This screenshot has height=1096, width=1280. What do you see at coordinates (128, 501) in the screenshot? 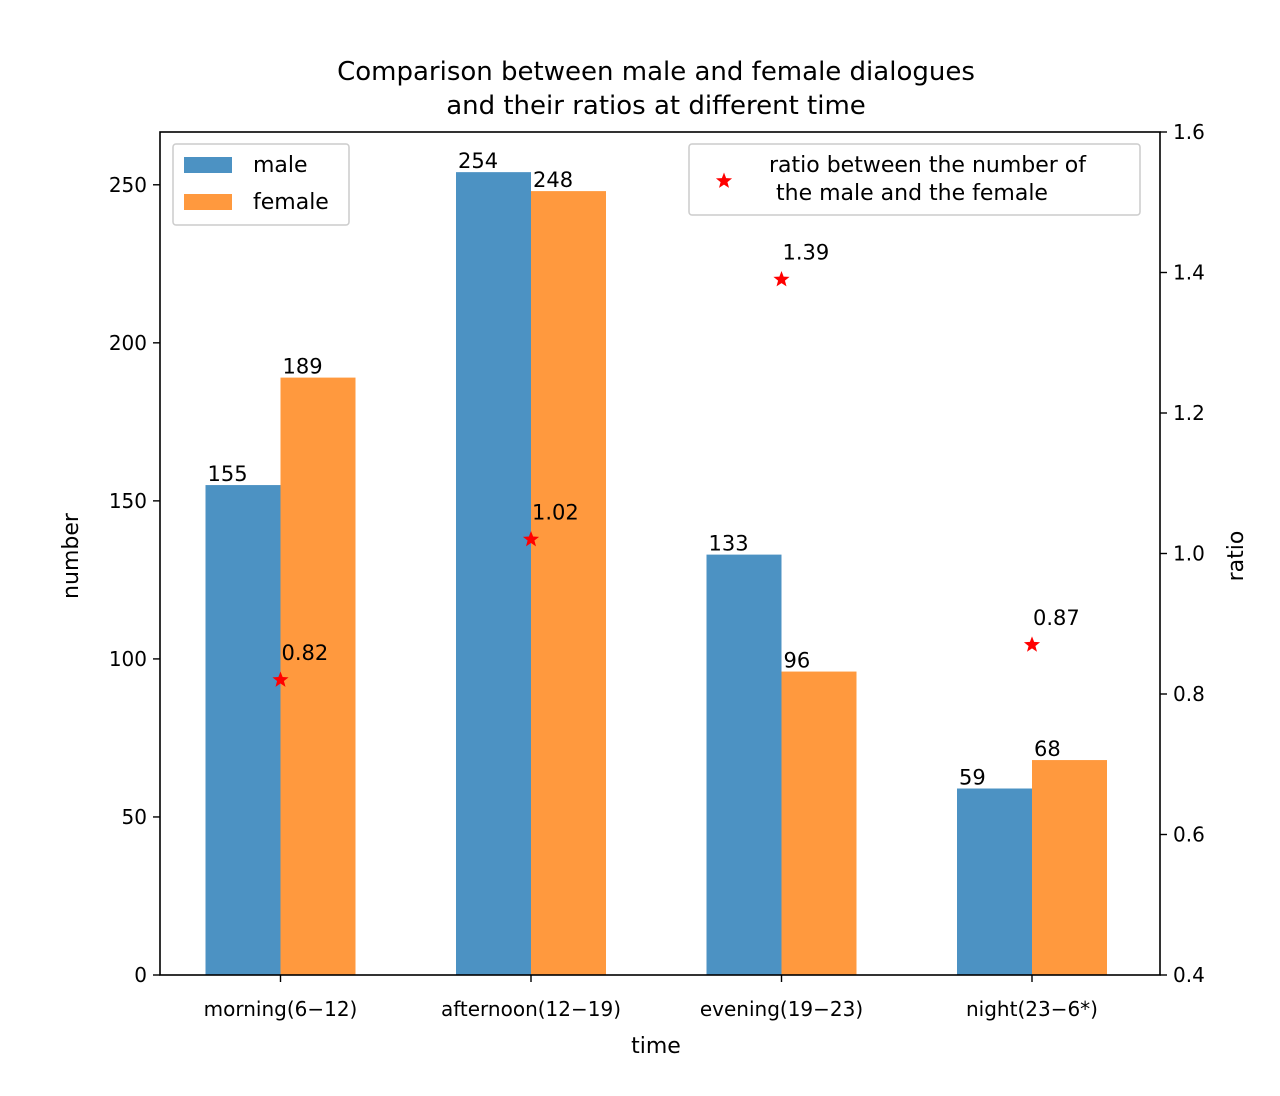
I see `y-tick-label: 150` at bounding box center [128, 501].